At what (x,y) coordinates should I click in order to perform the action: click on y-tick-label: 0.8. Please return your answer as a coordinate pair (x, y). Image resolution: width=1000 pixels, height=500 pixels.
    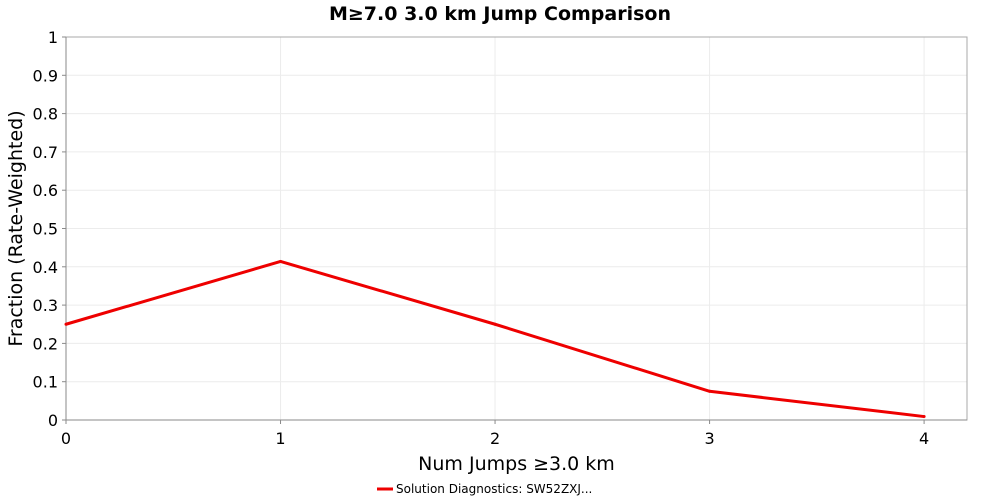
    Looking at the image, I should click on (45, 114).